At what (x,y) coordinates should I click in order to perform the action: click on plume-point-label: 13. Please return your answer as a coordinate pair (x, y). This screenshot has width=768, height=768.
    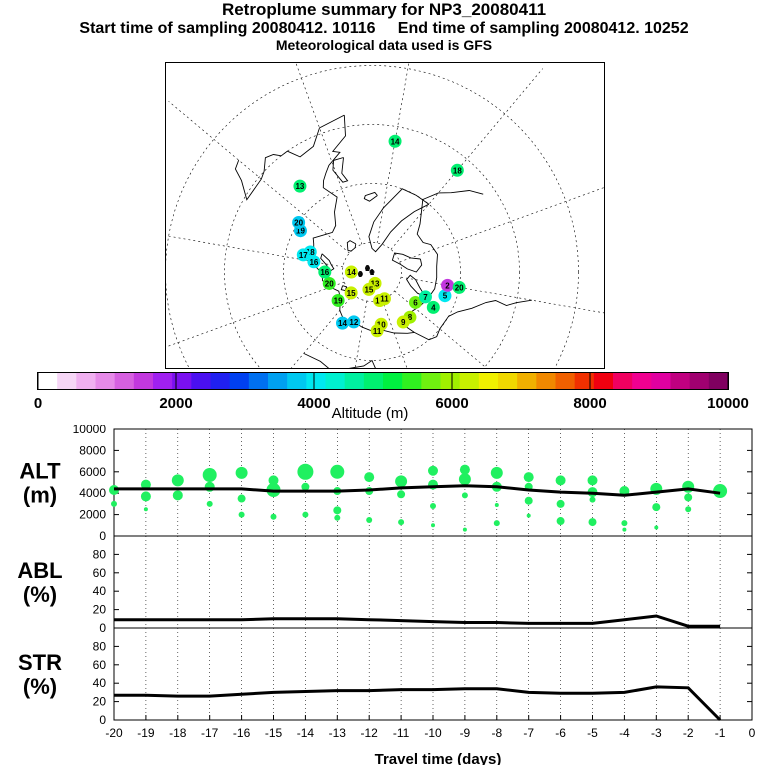
    Looking at the image, I should click on (299, 186).